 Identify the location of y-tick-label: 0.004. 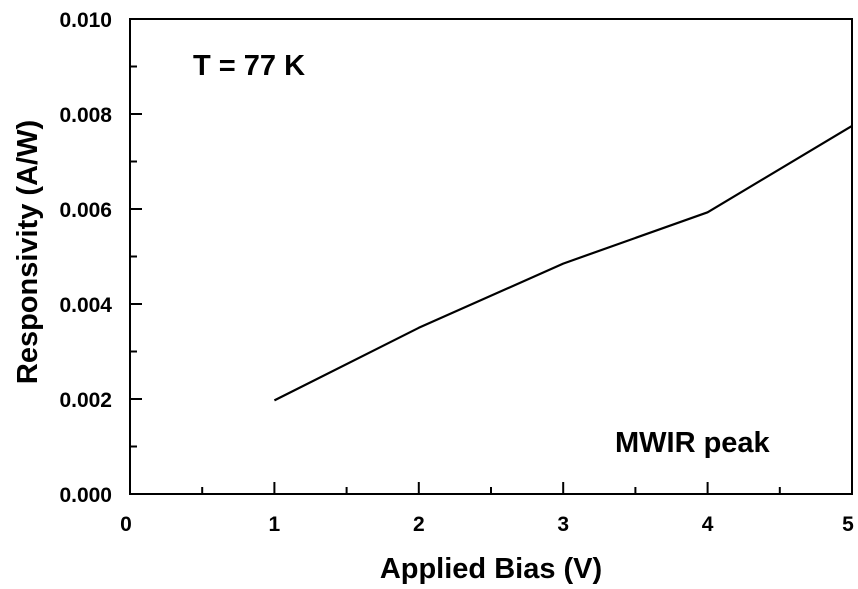
(85, 305).